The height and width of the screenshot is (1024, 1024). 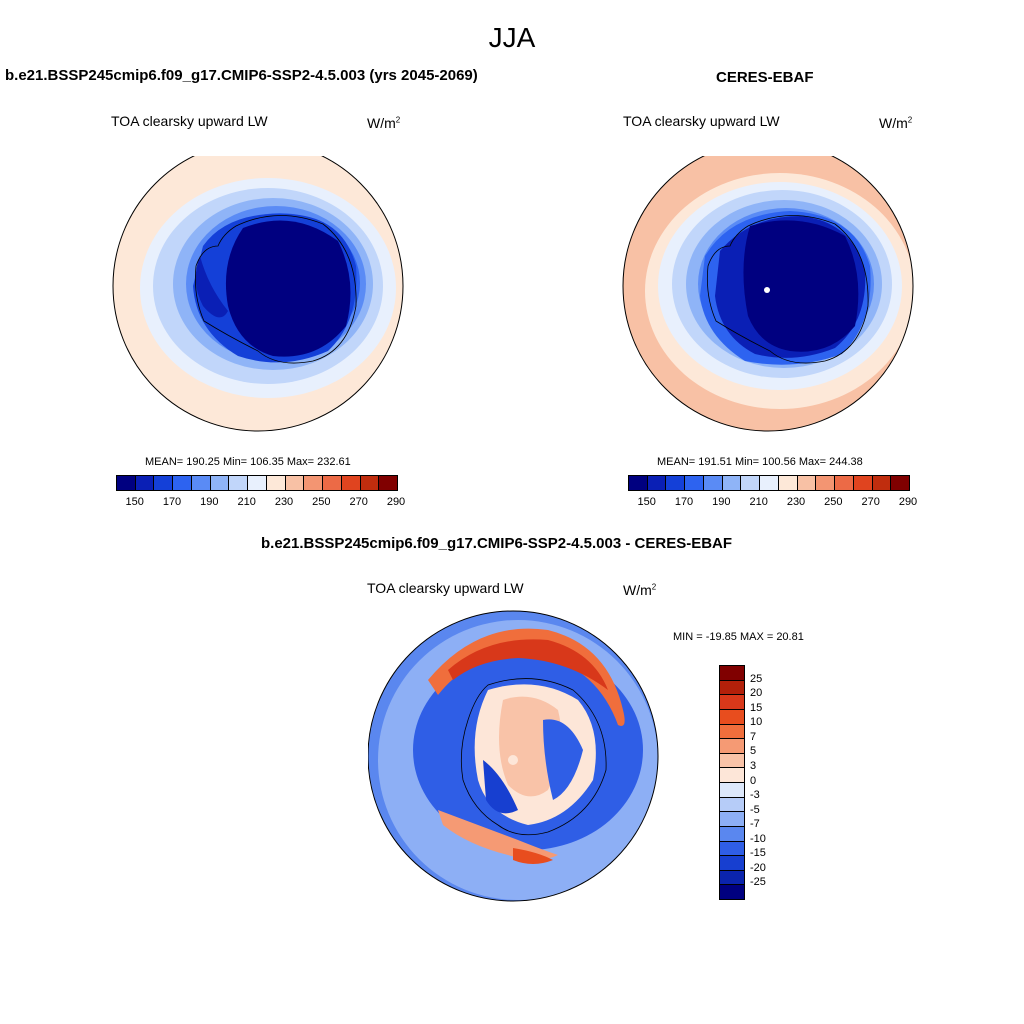 What do you see at coordinates (755, 824) in the screenshot?
I see `colorbar-tick-label: -7` at bounding box center [755, 824].